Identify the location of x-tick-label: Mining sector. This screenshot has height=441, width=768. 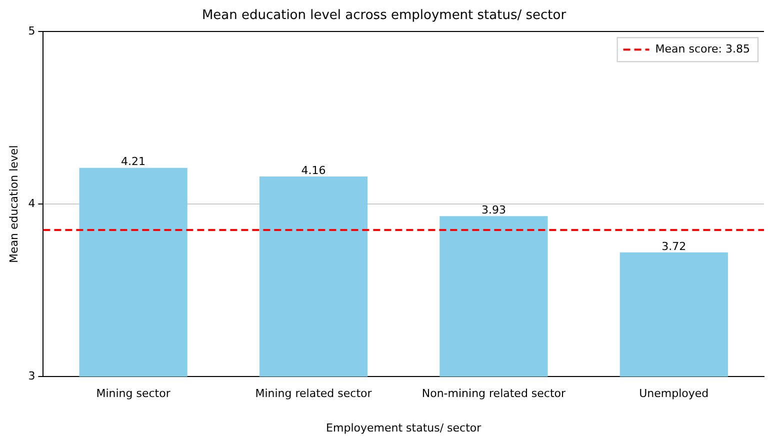
(133, 393).